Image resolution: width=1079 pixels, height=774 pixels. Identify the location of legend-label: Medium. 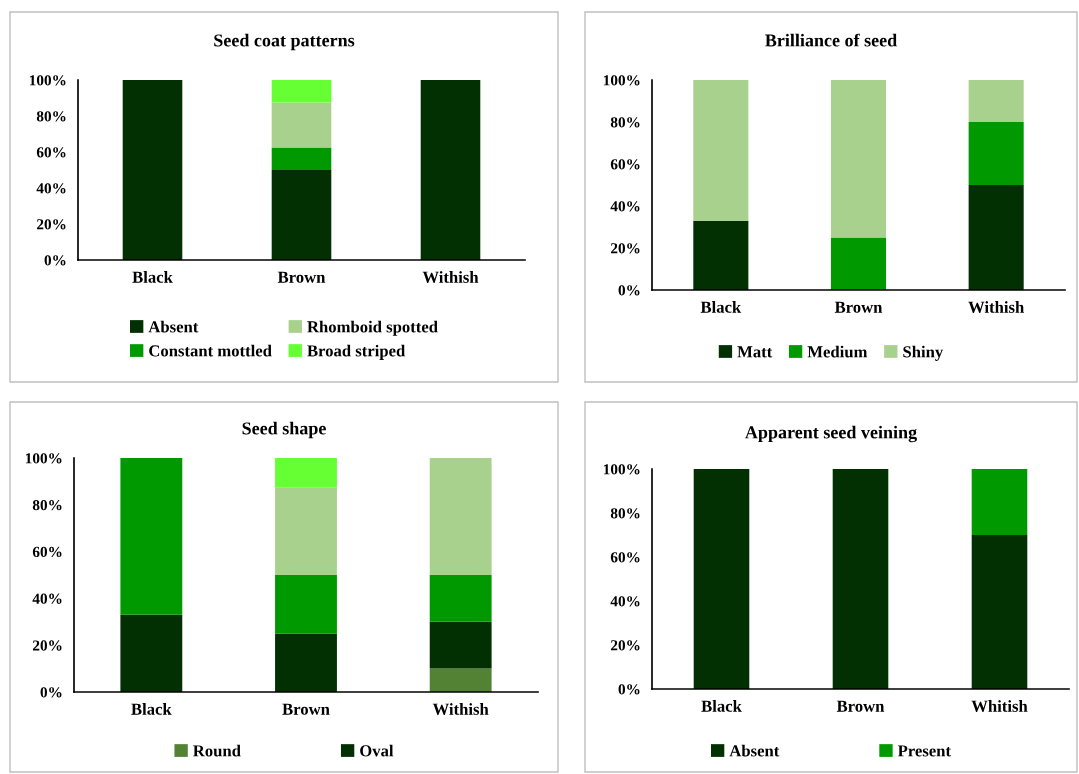
(837, 351).